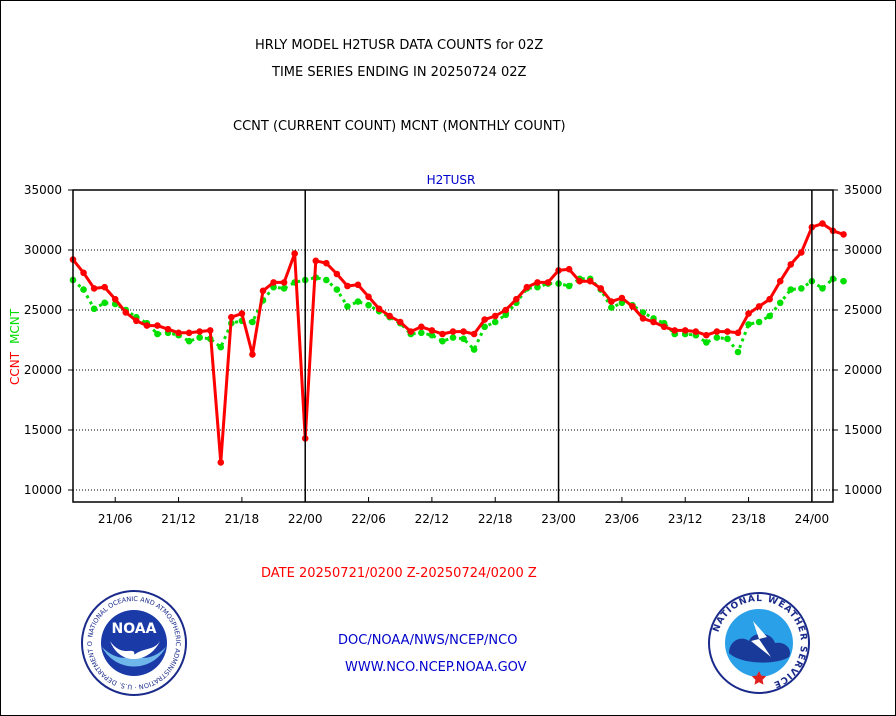 Image resolution: width=896 pixels, height=716 pixels. Describe the element at coordinates (436, 667) in the screenshot. I see `website: WWW.NCO.NCEP.NOAA.GOV` at that location.